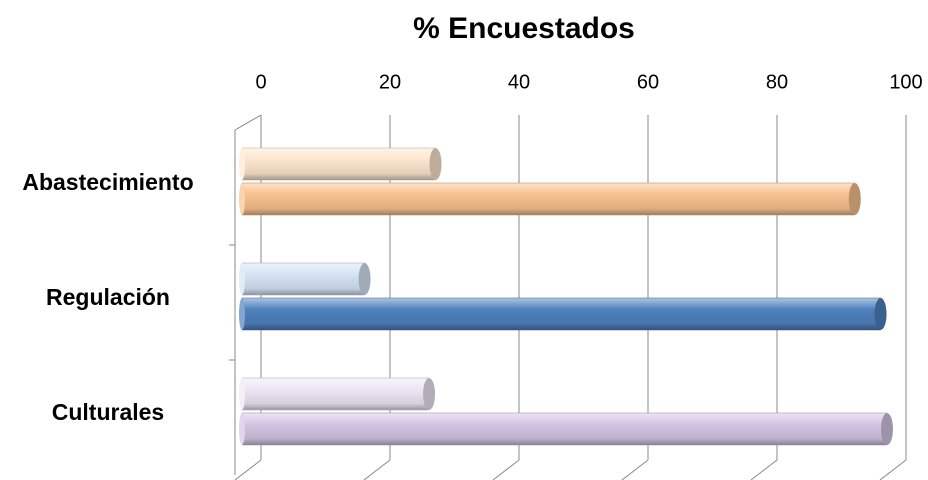  I want to click on x-tick-label: 40, so click(519, 82).